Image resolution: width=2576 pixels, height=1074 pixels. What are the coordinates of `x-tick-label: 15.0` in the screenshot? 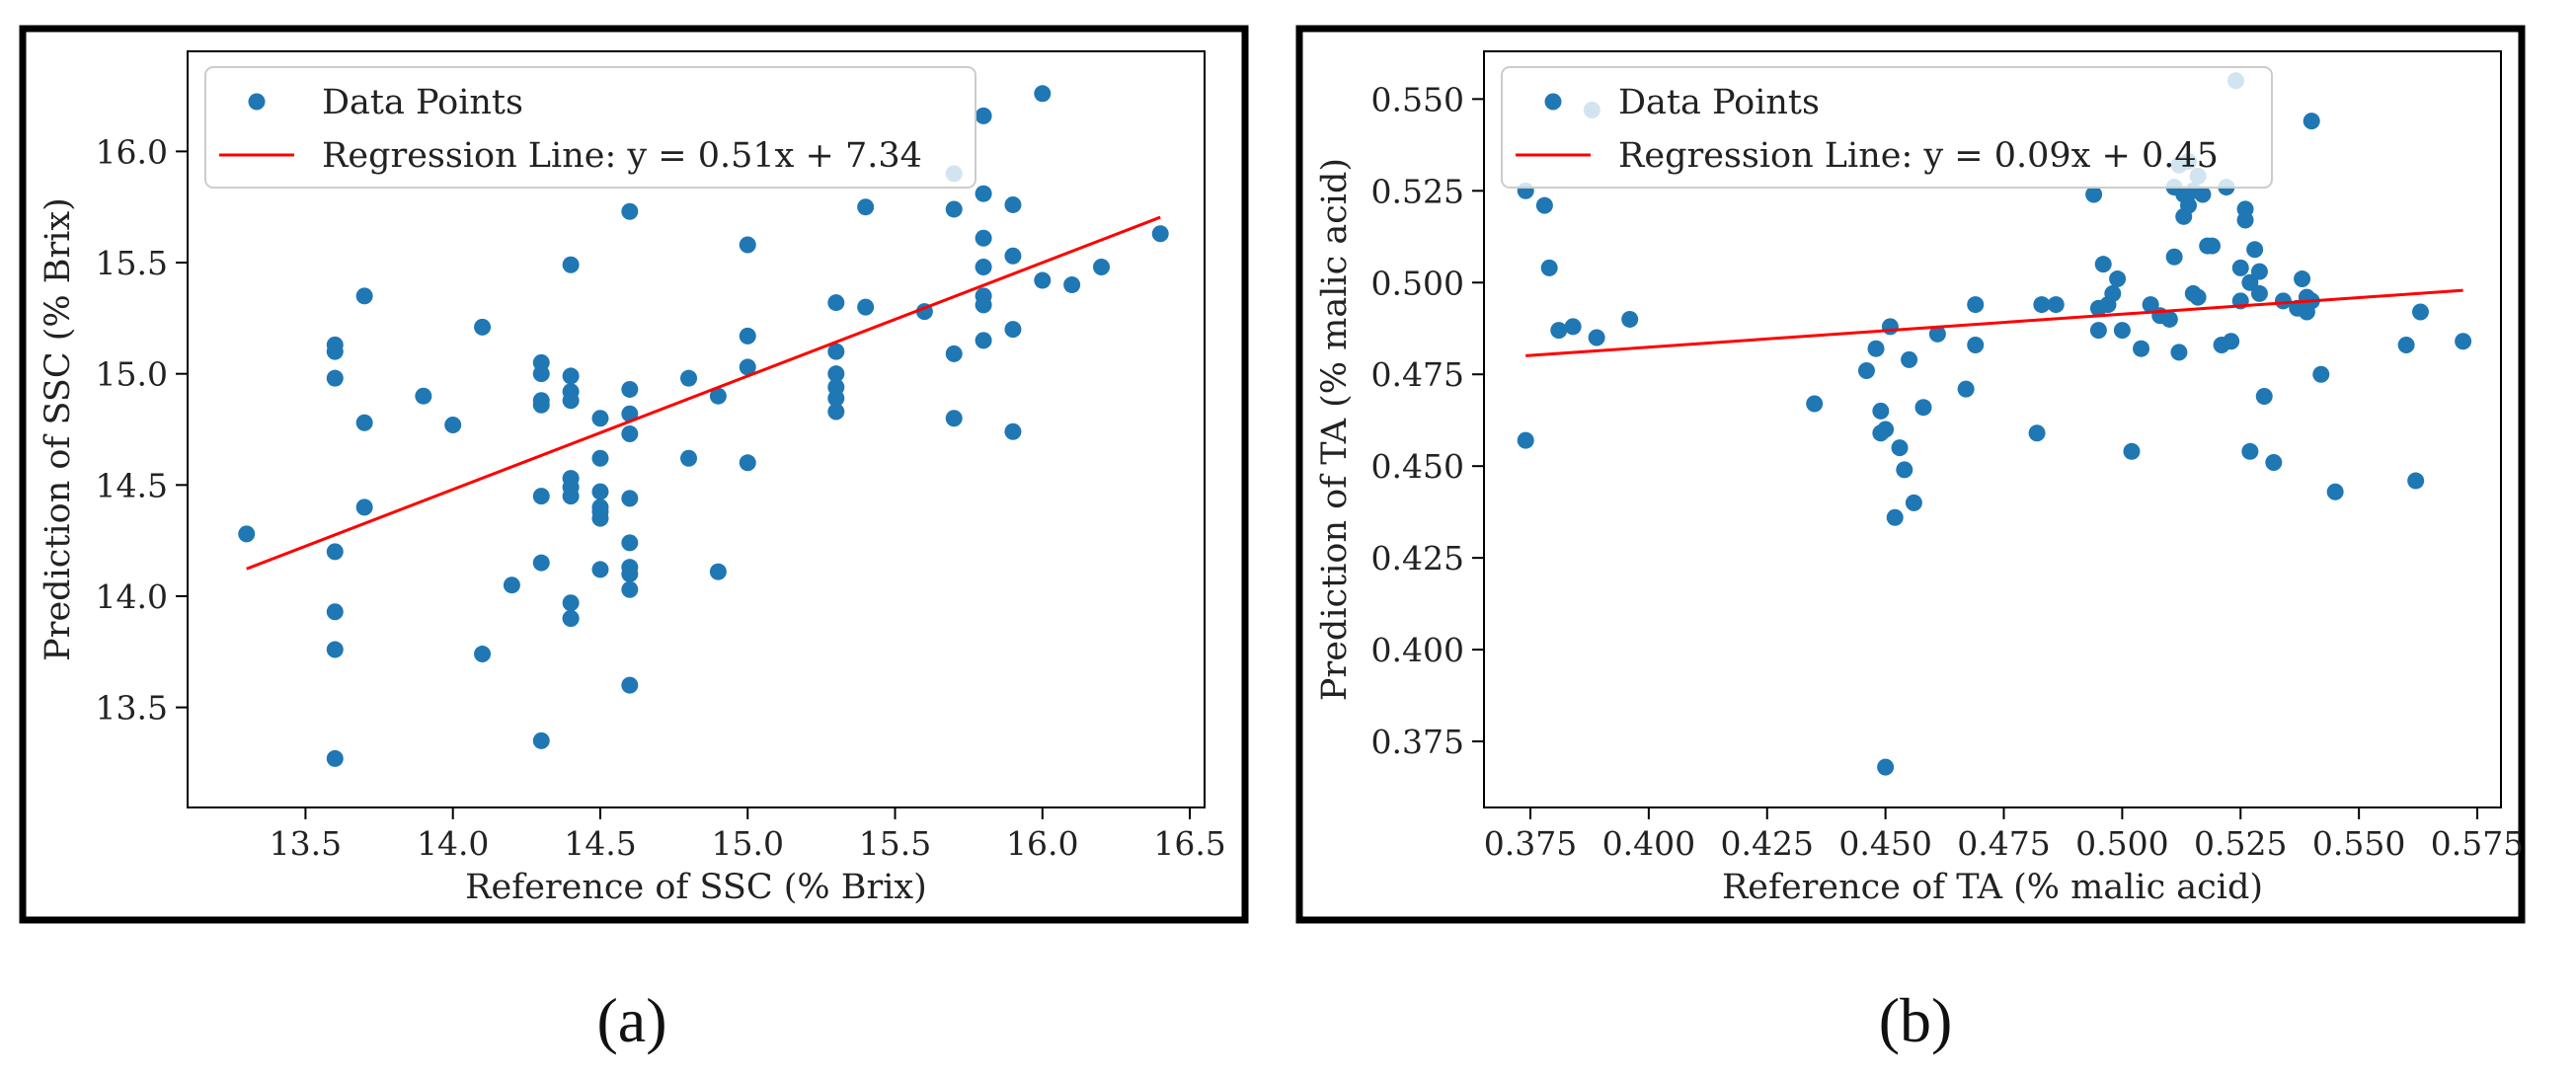 It's located at (748, 844).